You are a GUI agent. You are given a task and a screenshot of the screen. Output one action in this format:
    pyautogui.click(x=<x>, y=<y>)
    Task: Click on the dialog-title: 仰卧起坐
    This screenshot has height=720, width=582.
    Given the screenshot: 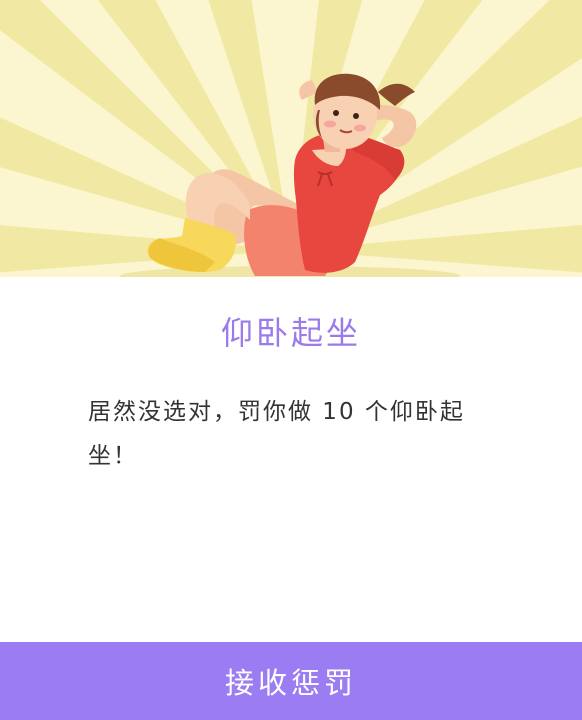 What is the action you would take?
    pyautogui.click(x=290, y=333)
    